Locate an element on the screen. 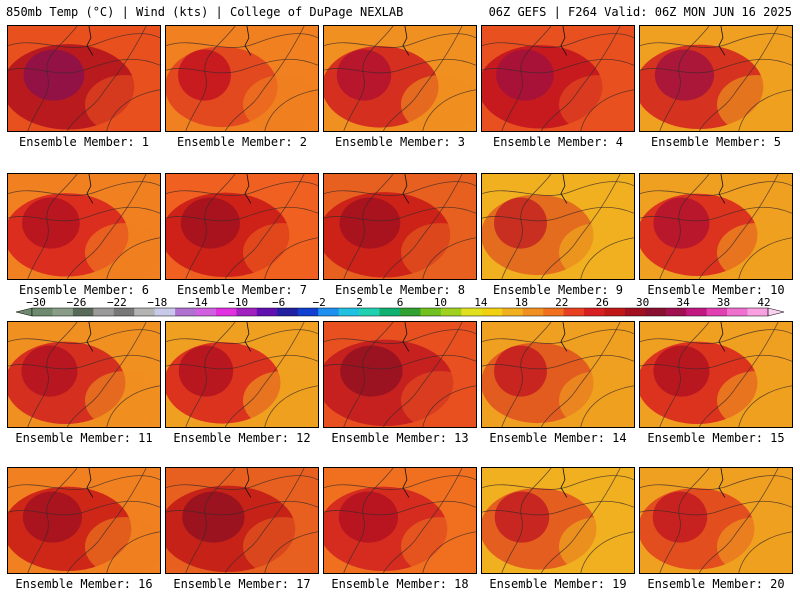 The width and height of the screenshot is (800, 600). colorbar-tick-label: 26 is located at coordinates (602, 302).